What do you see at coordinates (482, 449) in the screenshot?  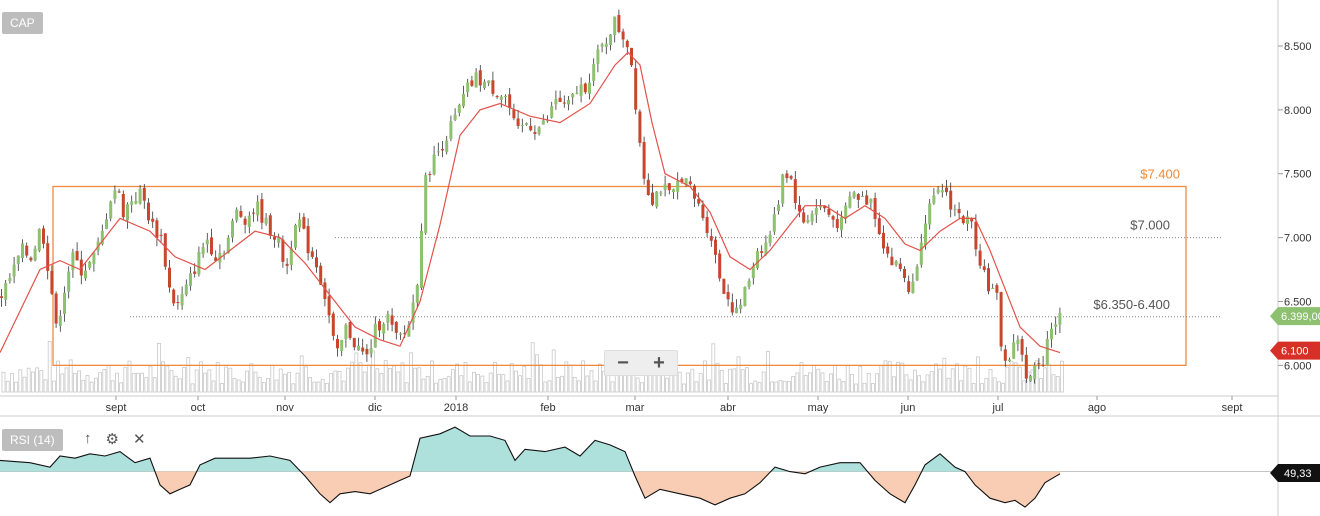 I see `rsi-area-above` at bounding box center [482, 449].